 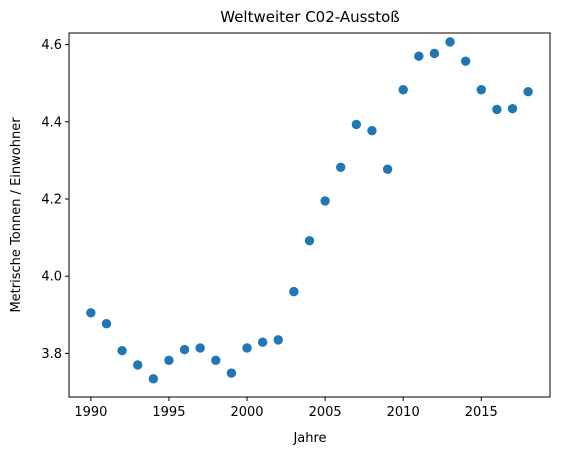 What do you see at coordinates (481, 412) in the screenshot?
I see `x-tick-label: 2015` at bounding box center [481, 412].